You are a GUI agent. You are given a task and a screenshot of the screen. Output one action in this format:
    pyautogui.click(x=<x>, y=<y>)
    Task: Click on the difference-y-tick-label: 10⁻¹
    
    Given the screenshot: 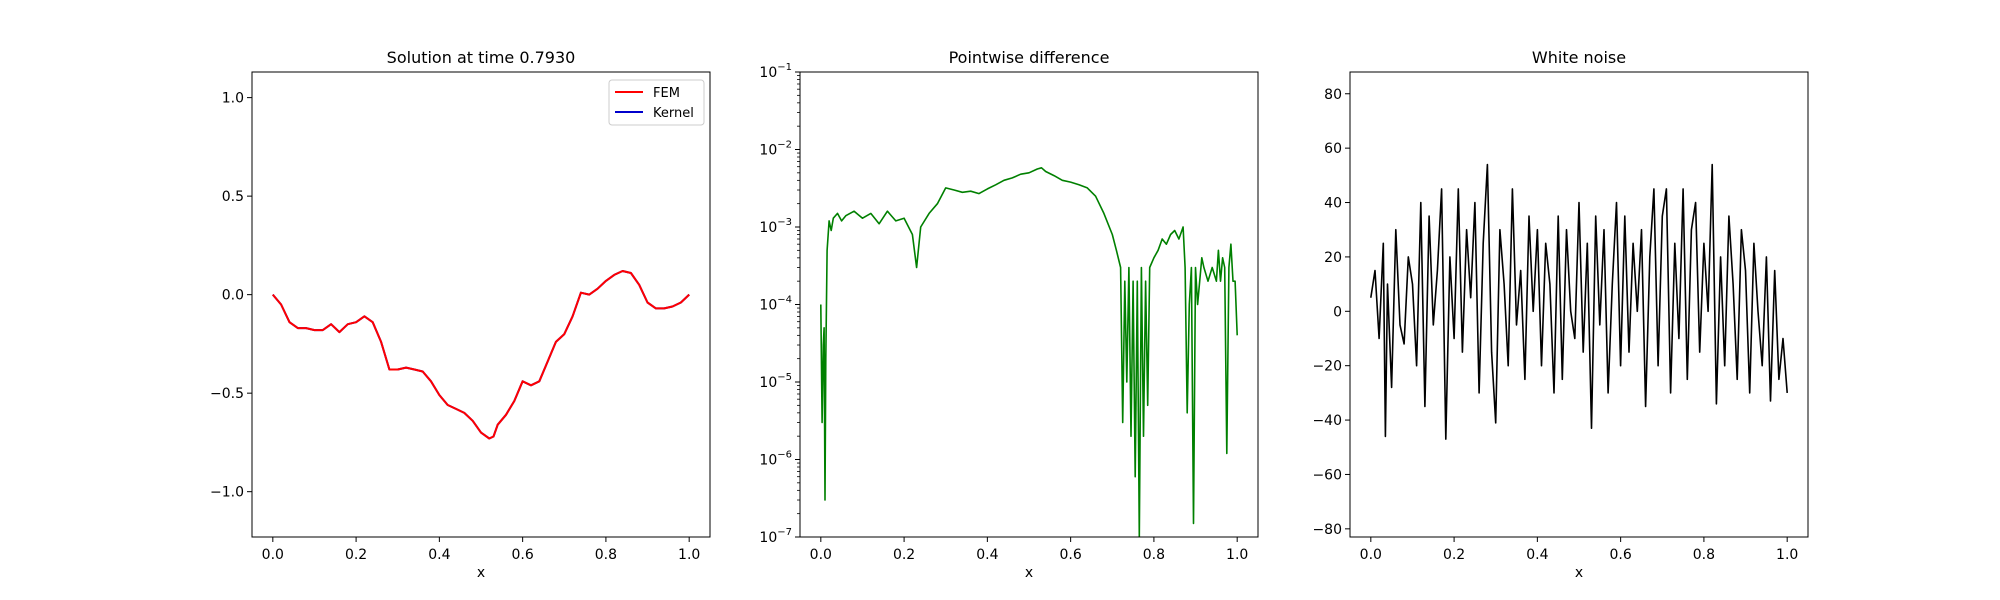 What is the action you would take?
    pyautogui.click(x=775, y=71)
    